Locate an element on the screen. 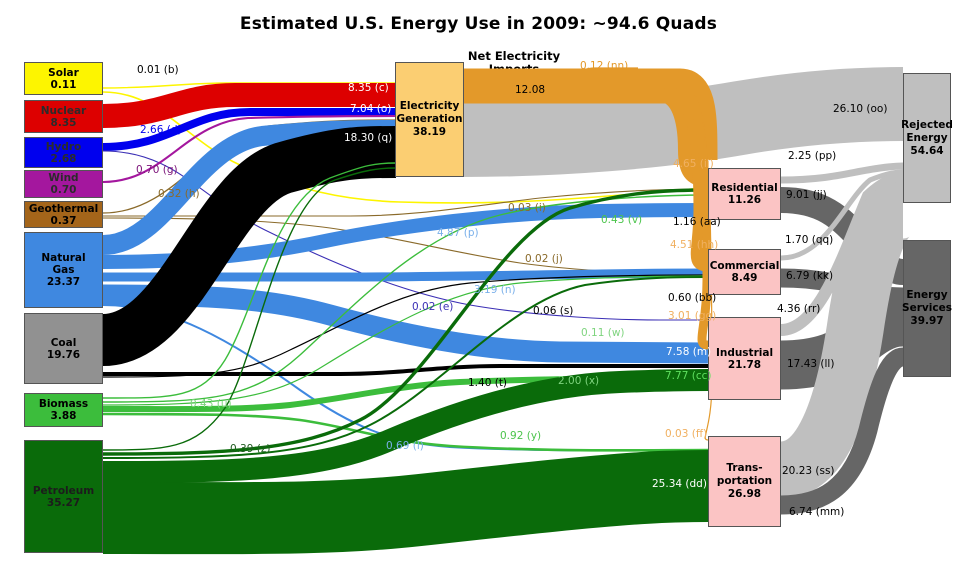 The height and width of the screenshot is (583, 957). flow-t is located at coordinates (405, 370).